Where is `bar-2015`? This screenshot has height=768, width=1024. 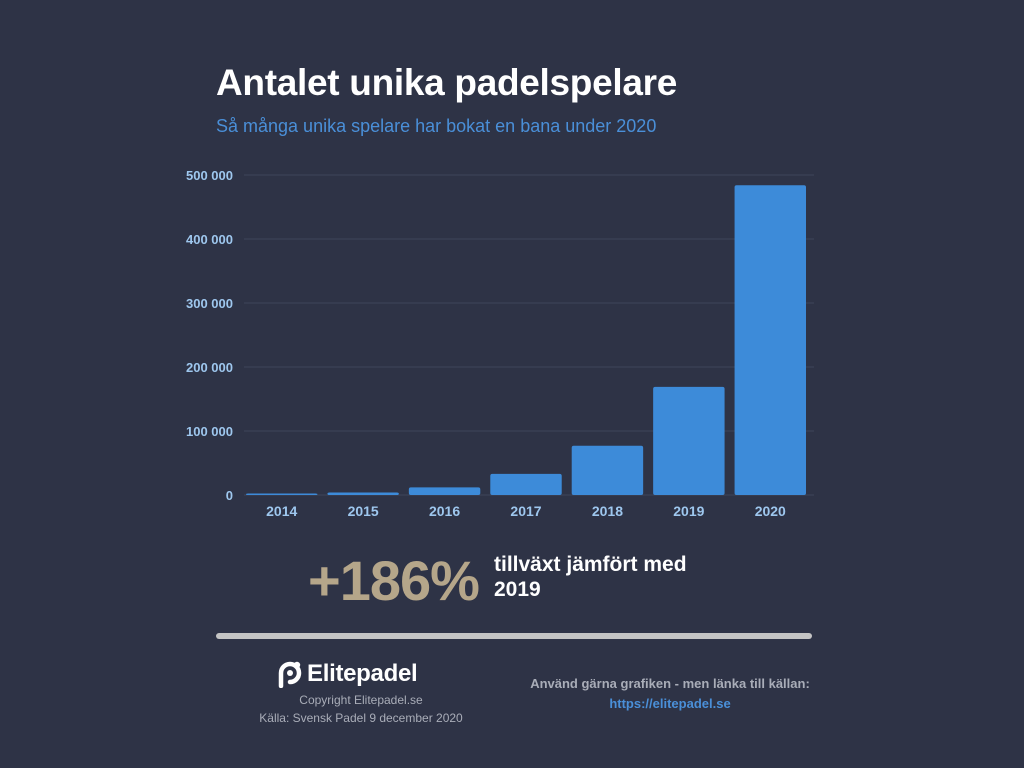
bar-2015 is located at coordinates (363, 493).